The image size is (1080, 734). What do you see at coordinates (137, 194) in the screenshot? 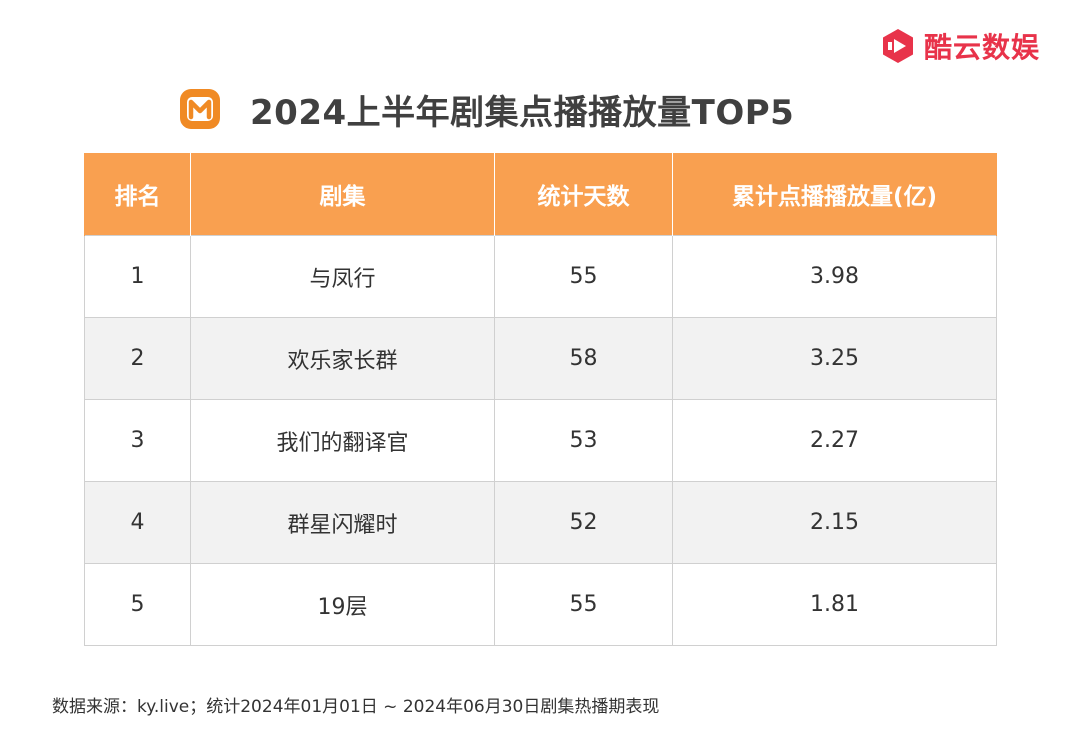
I see `column-header-rank: 排名` at bounding box center [137, 194].